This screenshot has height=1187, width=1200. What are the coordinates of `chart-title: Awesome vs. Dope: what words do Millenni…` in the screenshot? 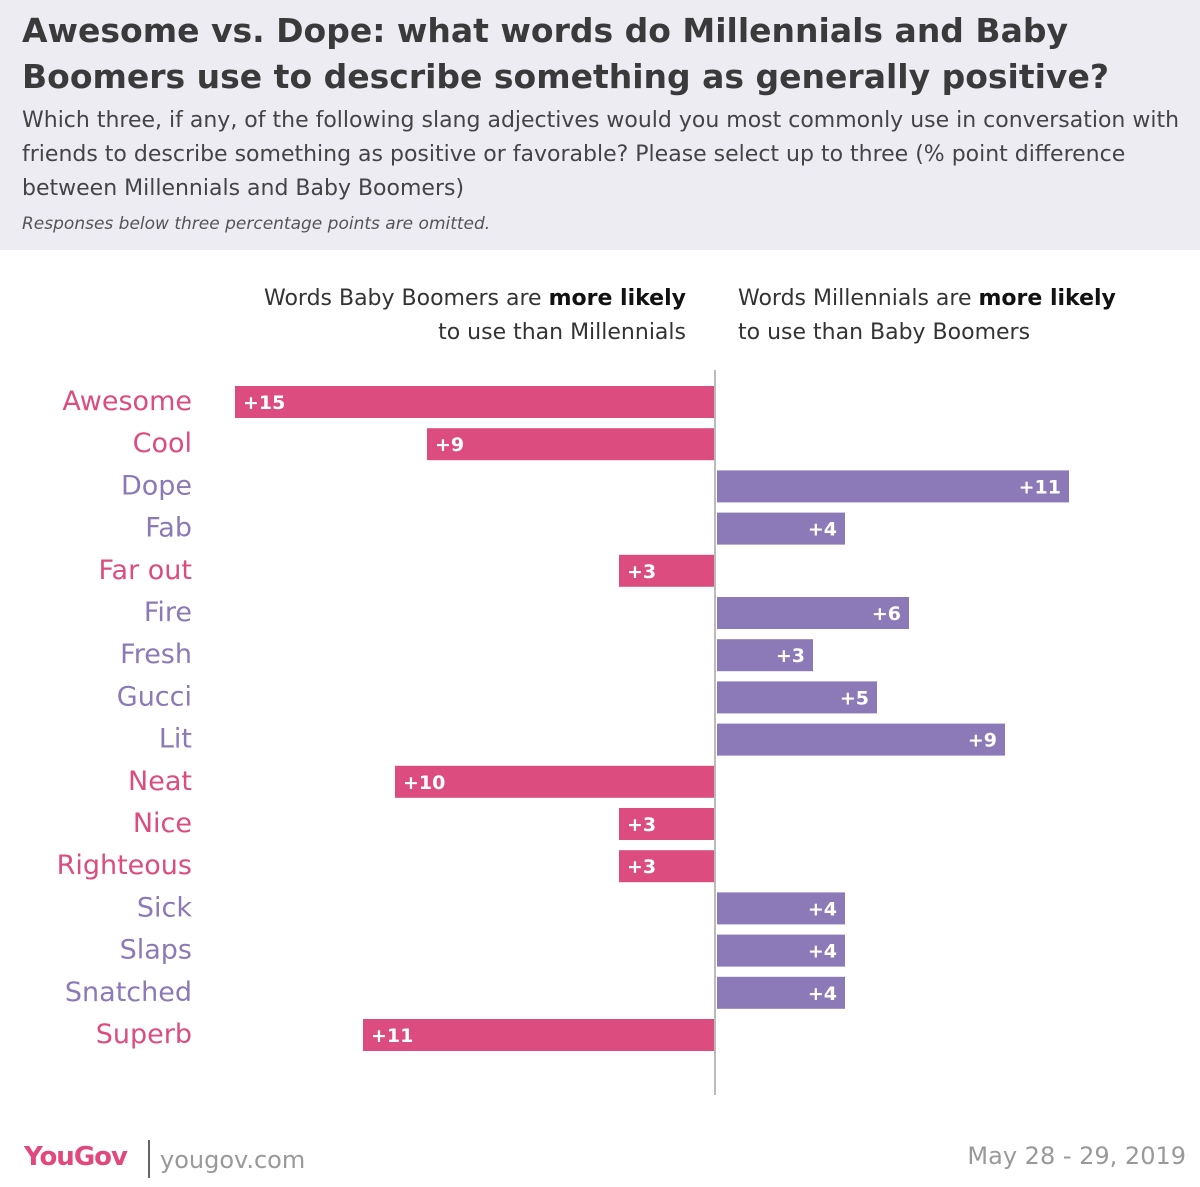 It's located at (565, 53).